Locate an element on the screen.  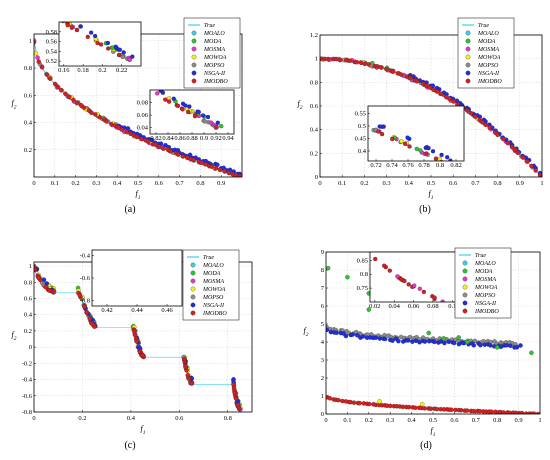
y-tick-label: -0.6 is located at coordinates (85, 278).